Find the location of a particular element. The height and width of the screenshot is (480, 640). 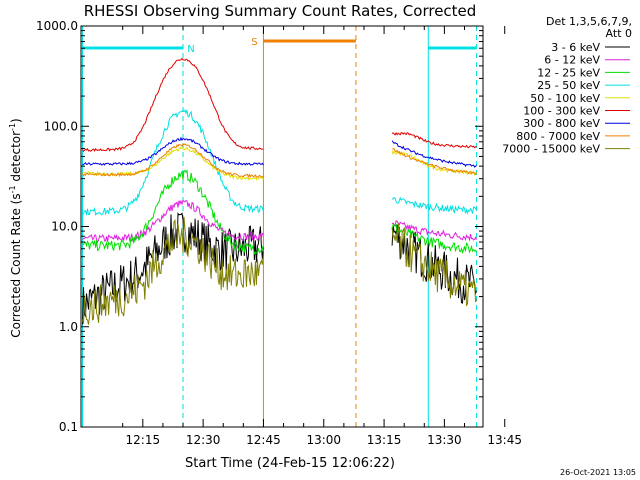

x-tick-label-5: 13:30 is located at coordinates (444, 440).